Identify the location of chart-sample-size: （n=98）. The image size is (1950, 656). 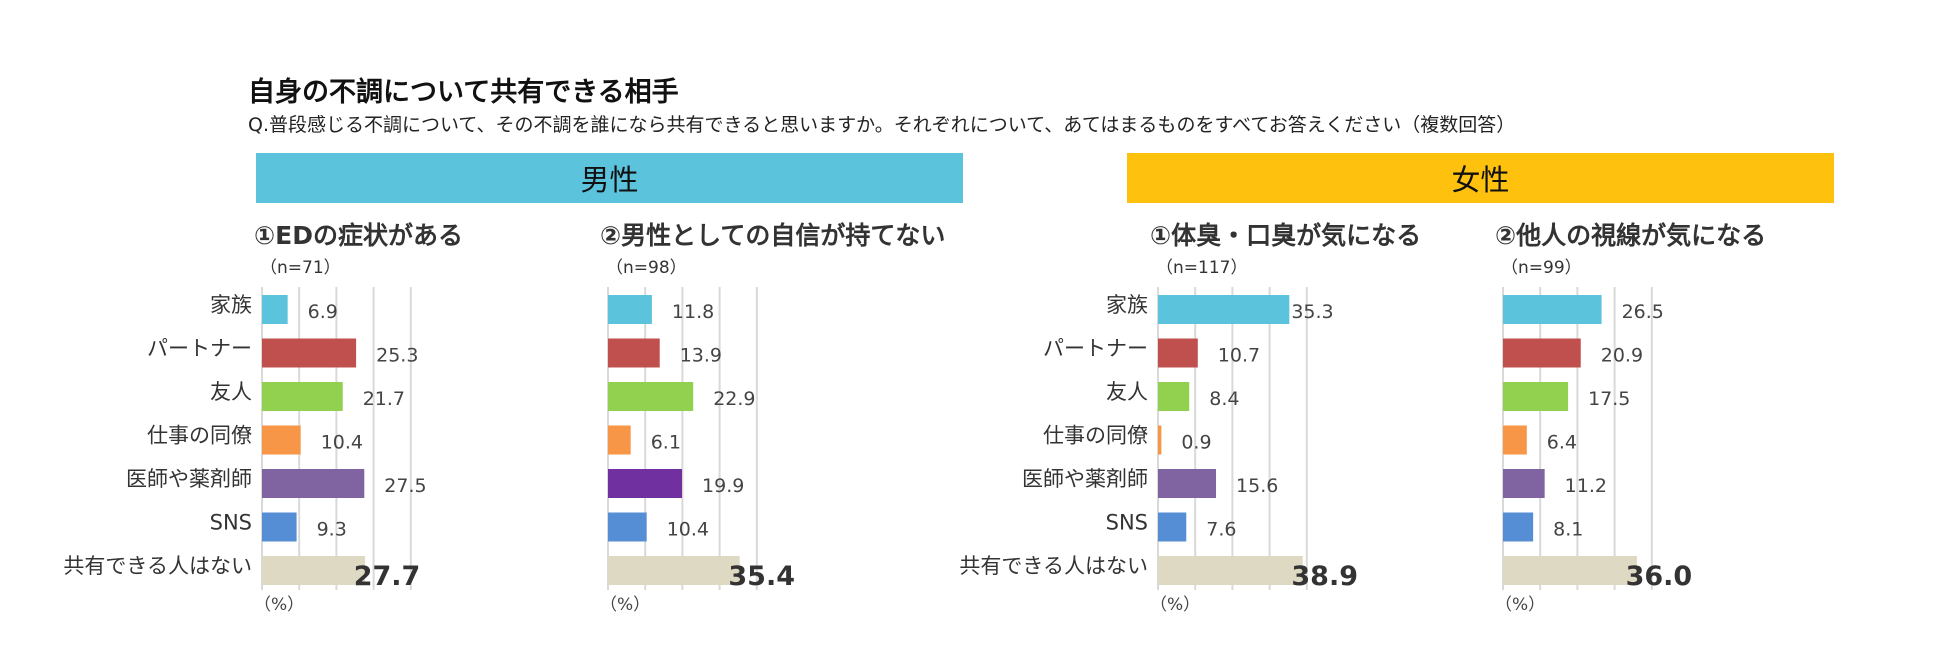
(646, 268).